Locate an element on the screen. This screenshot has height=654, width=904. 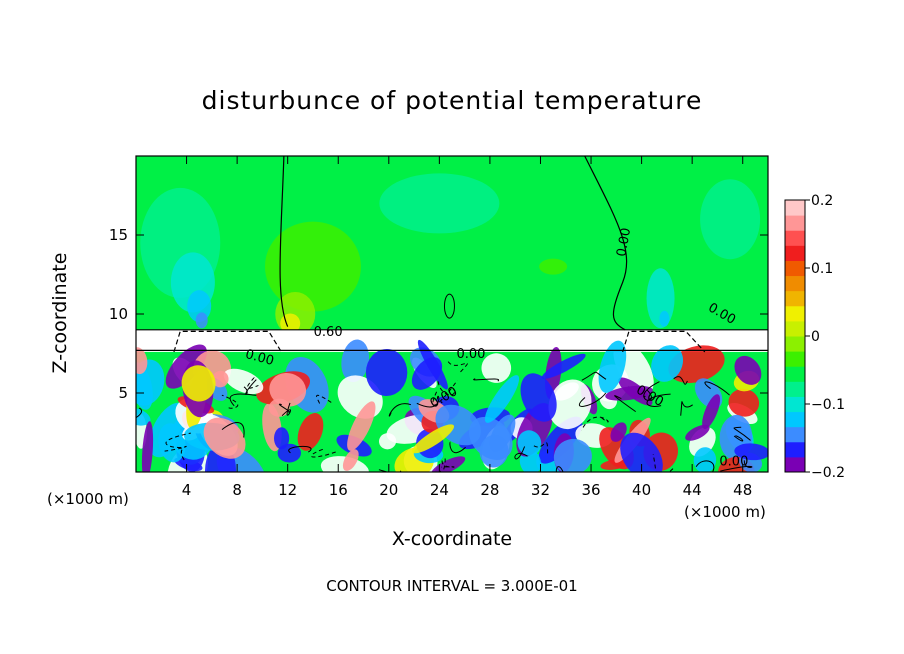
x-axis-label: X-coordinate is located at coordinates (452, 539).